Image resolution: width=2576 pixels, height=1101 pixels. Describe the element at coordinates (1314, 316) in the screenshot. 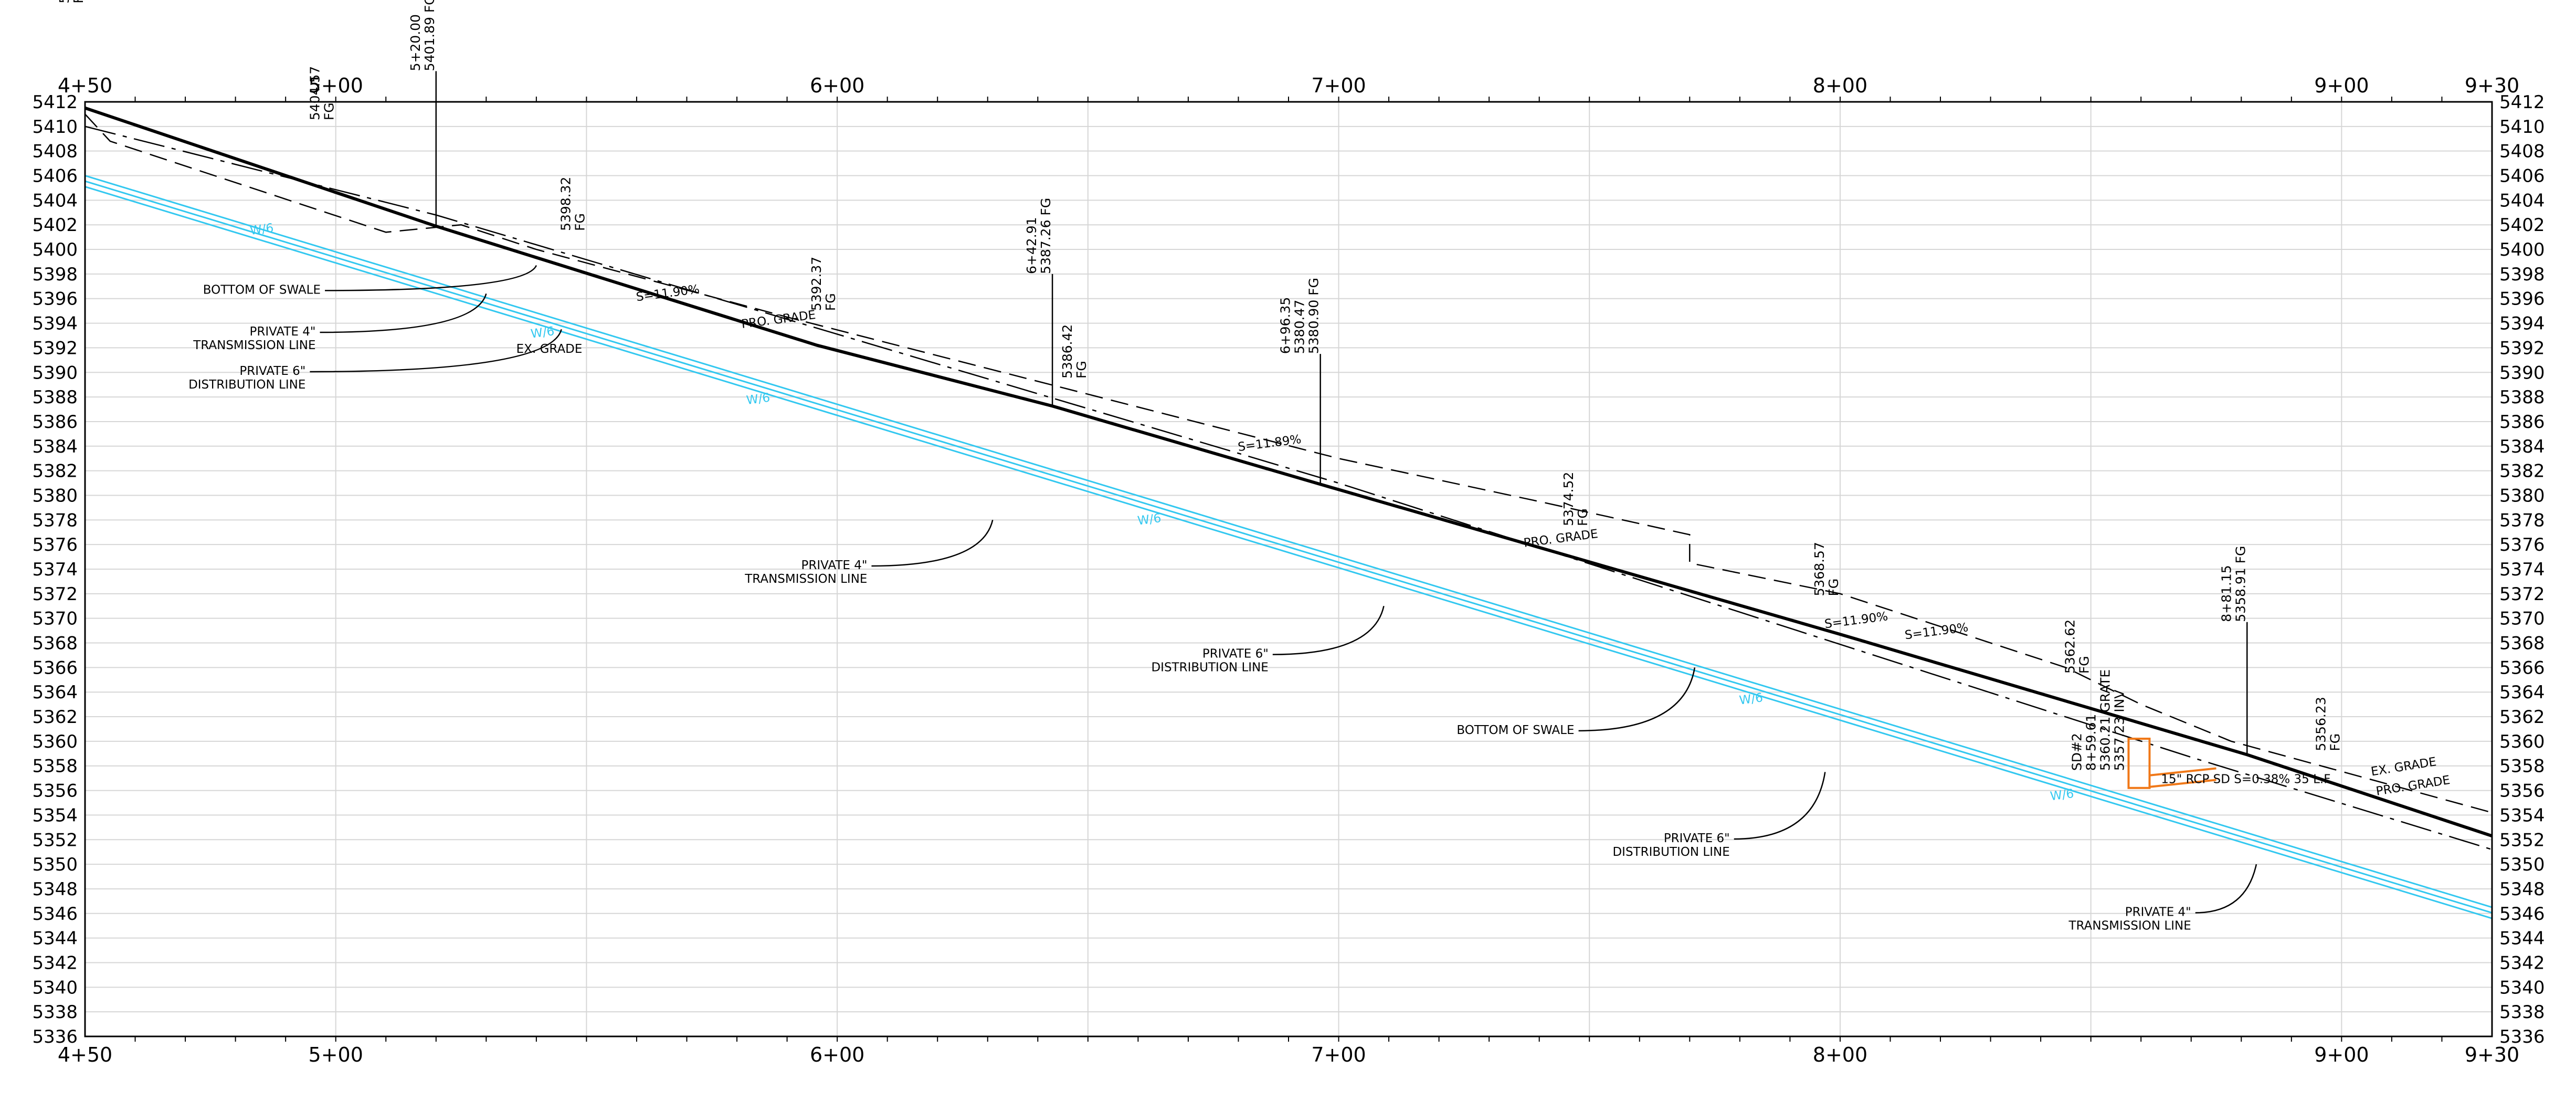

I see `elevation-callout: 5380.90 FG` at that location.